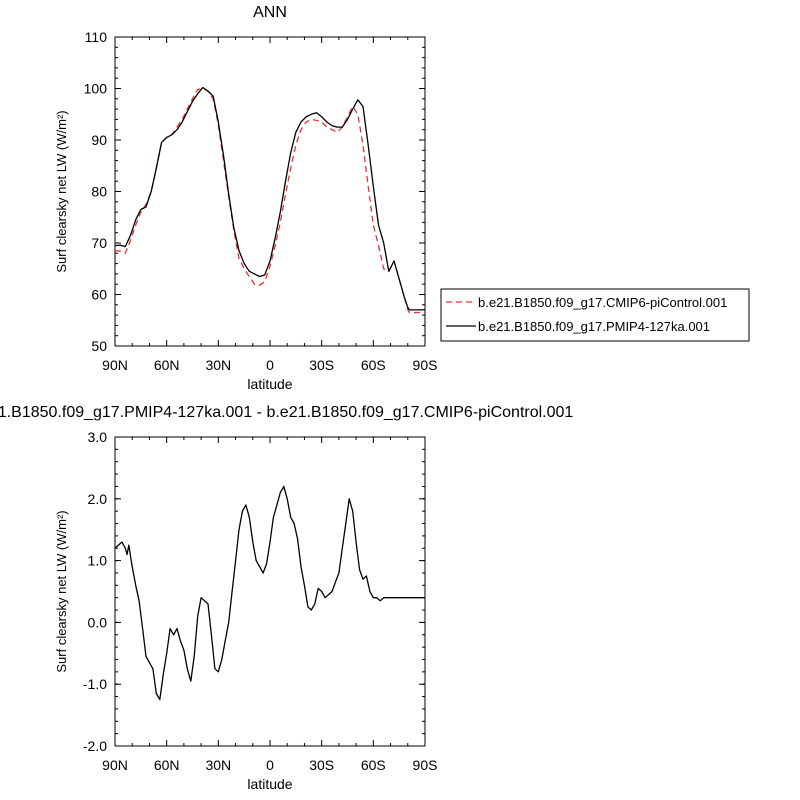 This screenshot has width=800, height=800. I want to click on legend-label-1: b.e21.B1850.f09_g17.PMIP4-127ka.001, so click(594, 326).